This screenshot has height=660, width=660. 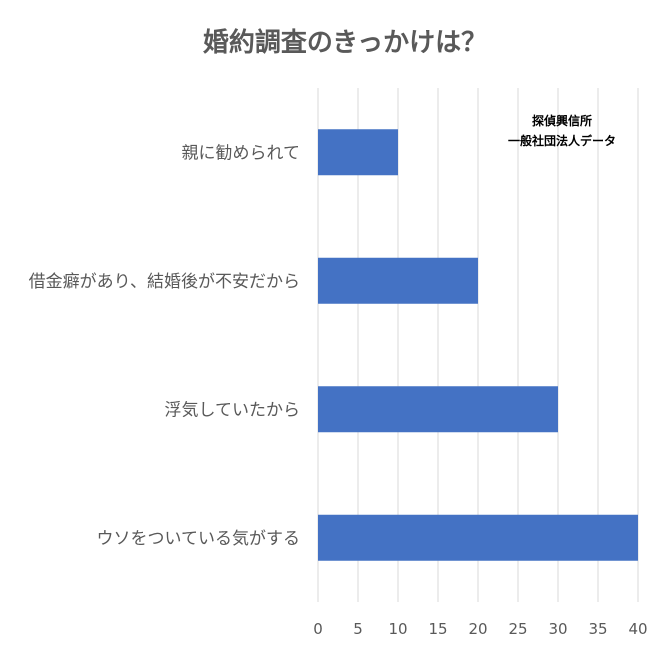 I want to click on x-tick-label-0: 0, so click(x=318, y=629).